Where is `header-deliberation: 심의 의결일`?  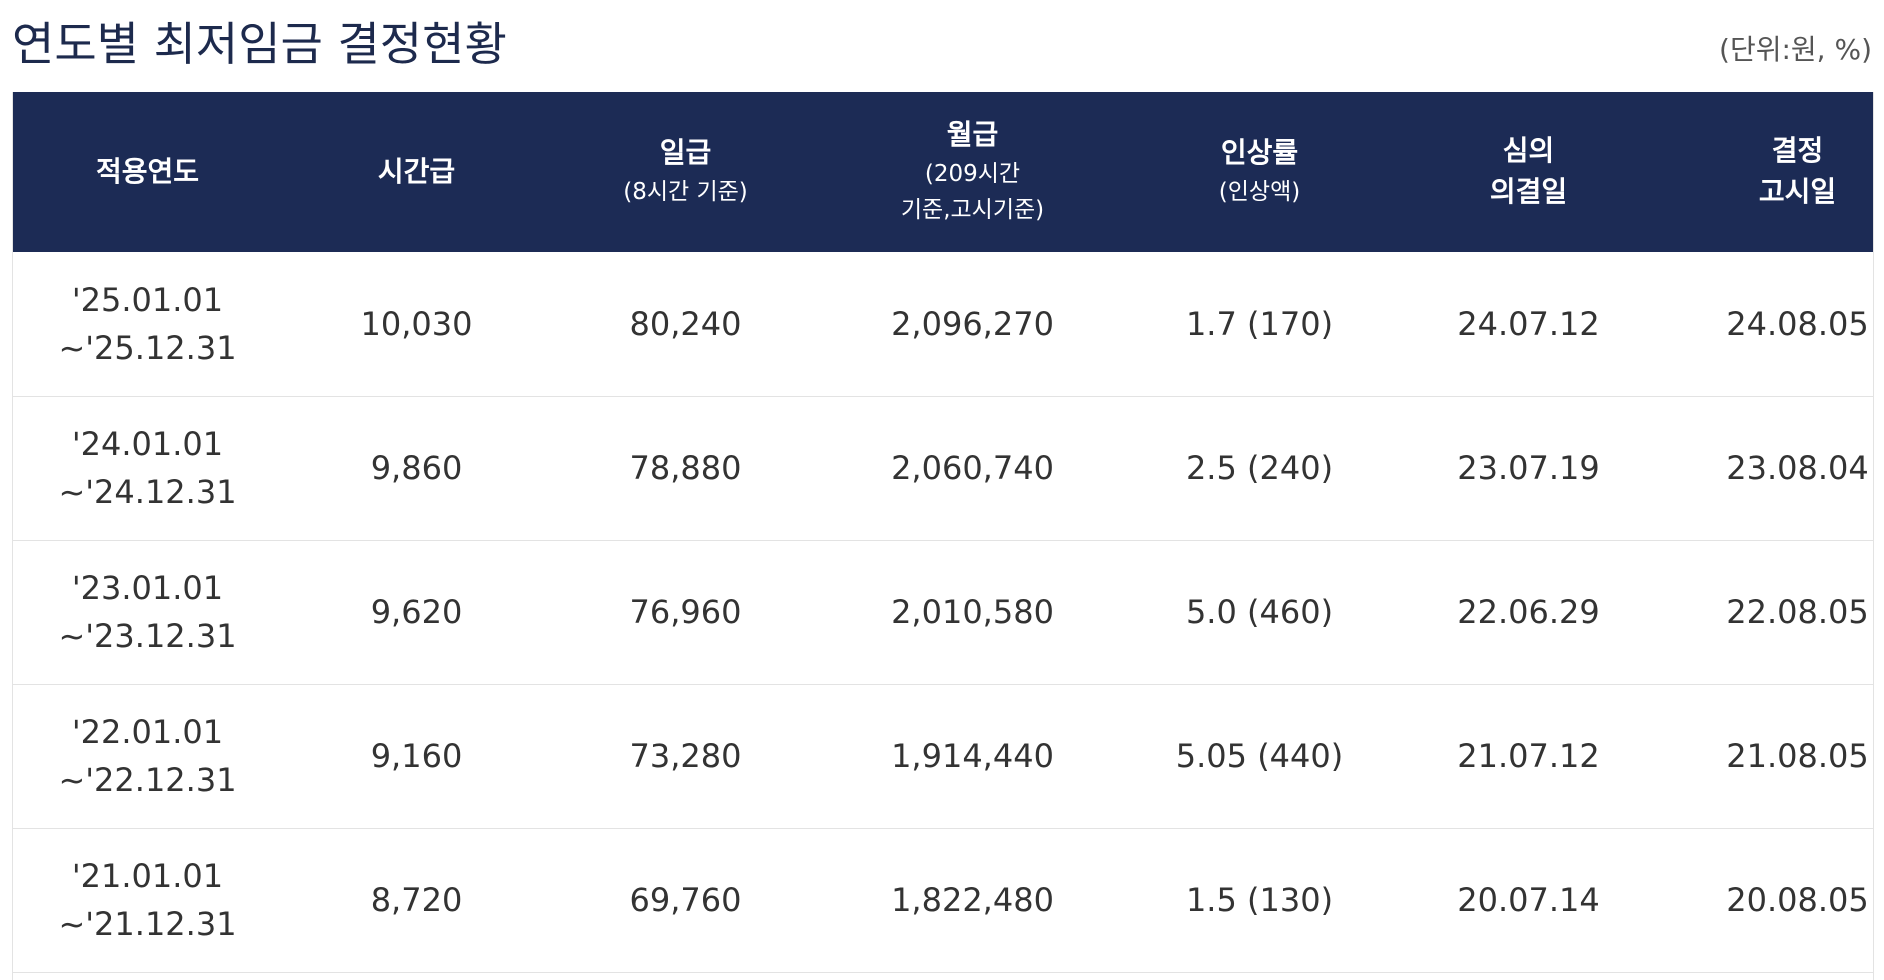
header-deliberation: 심의 의결일 is located at coordinates (1528, 172).